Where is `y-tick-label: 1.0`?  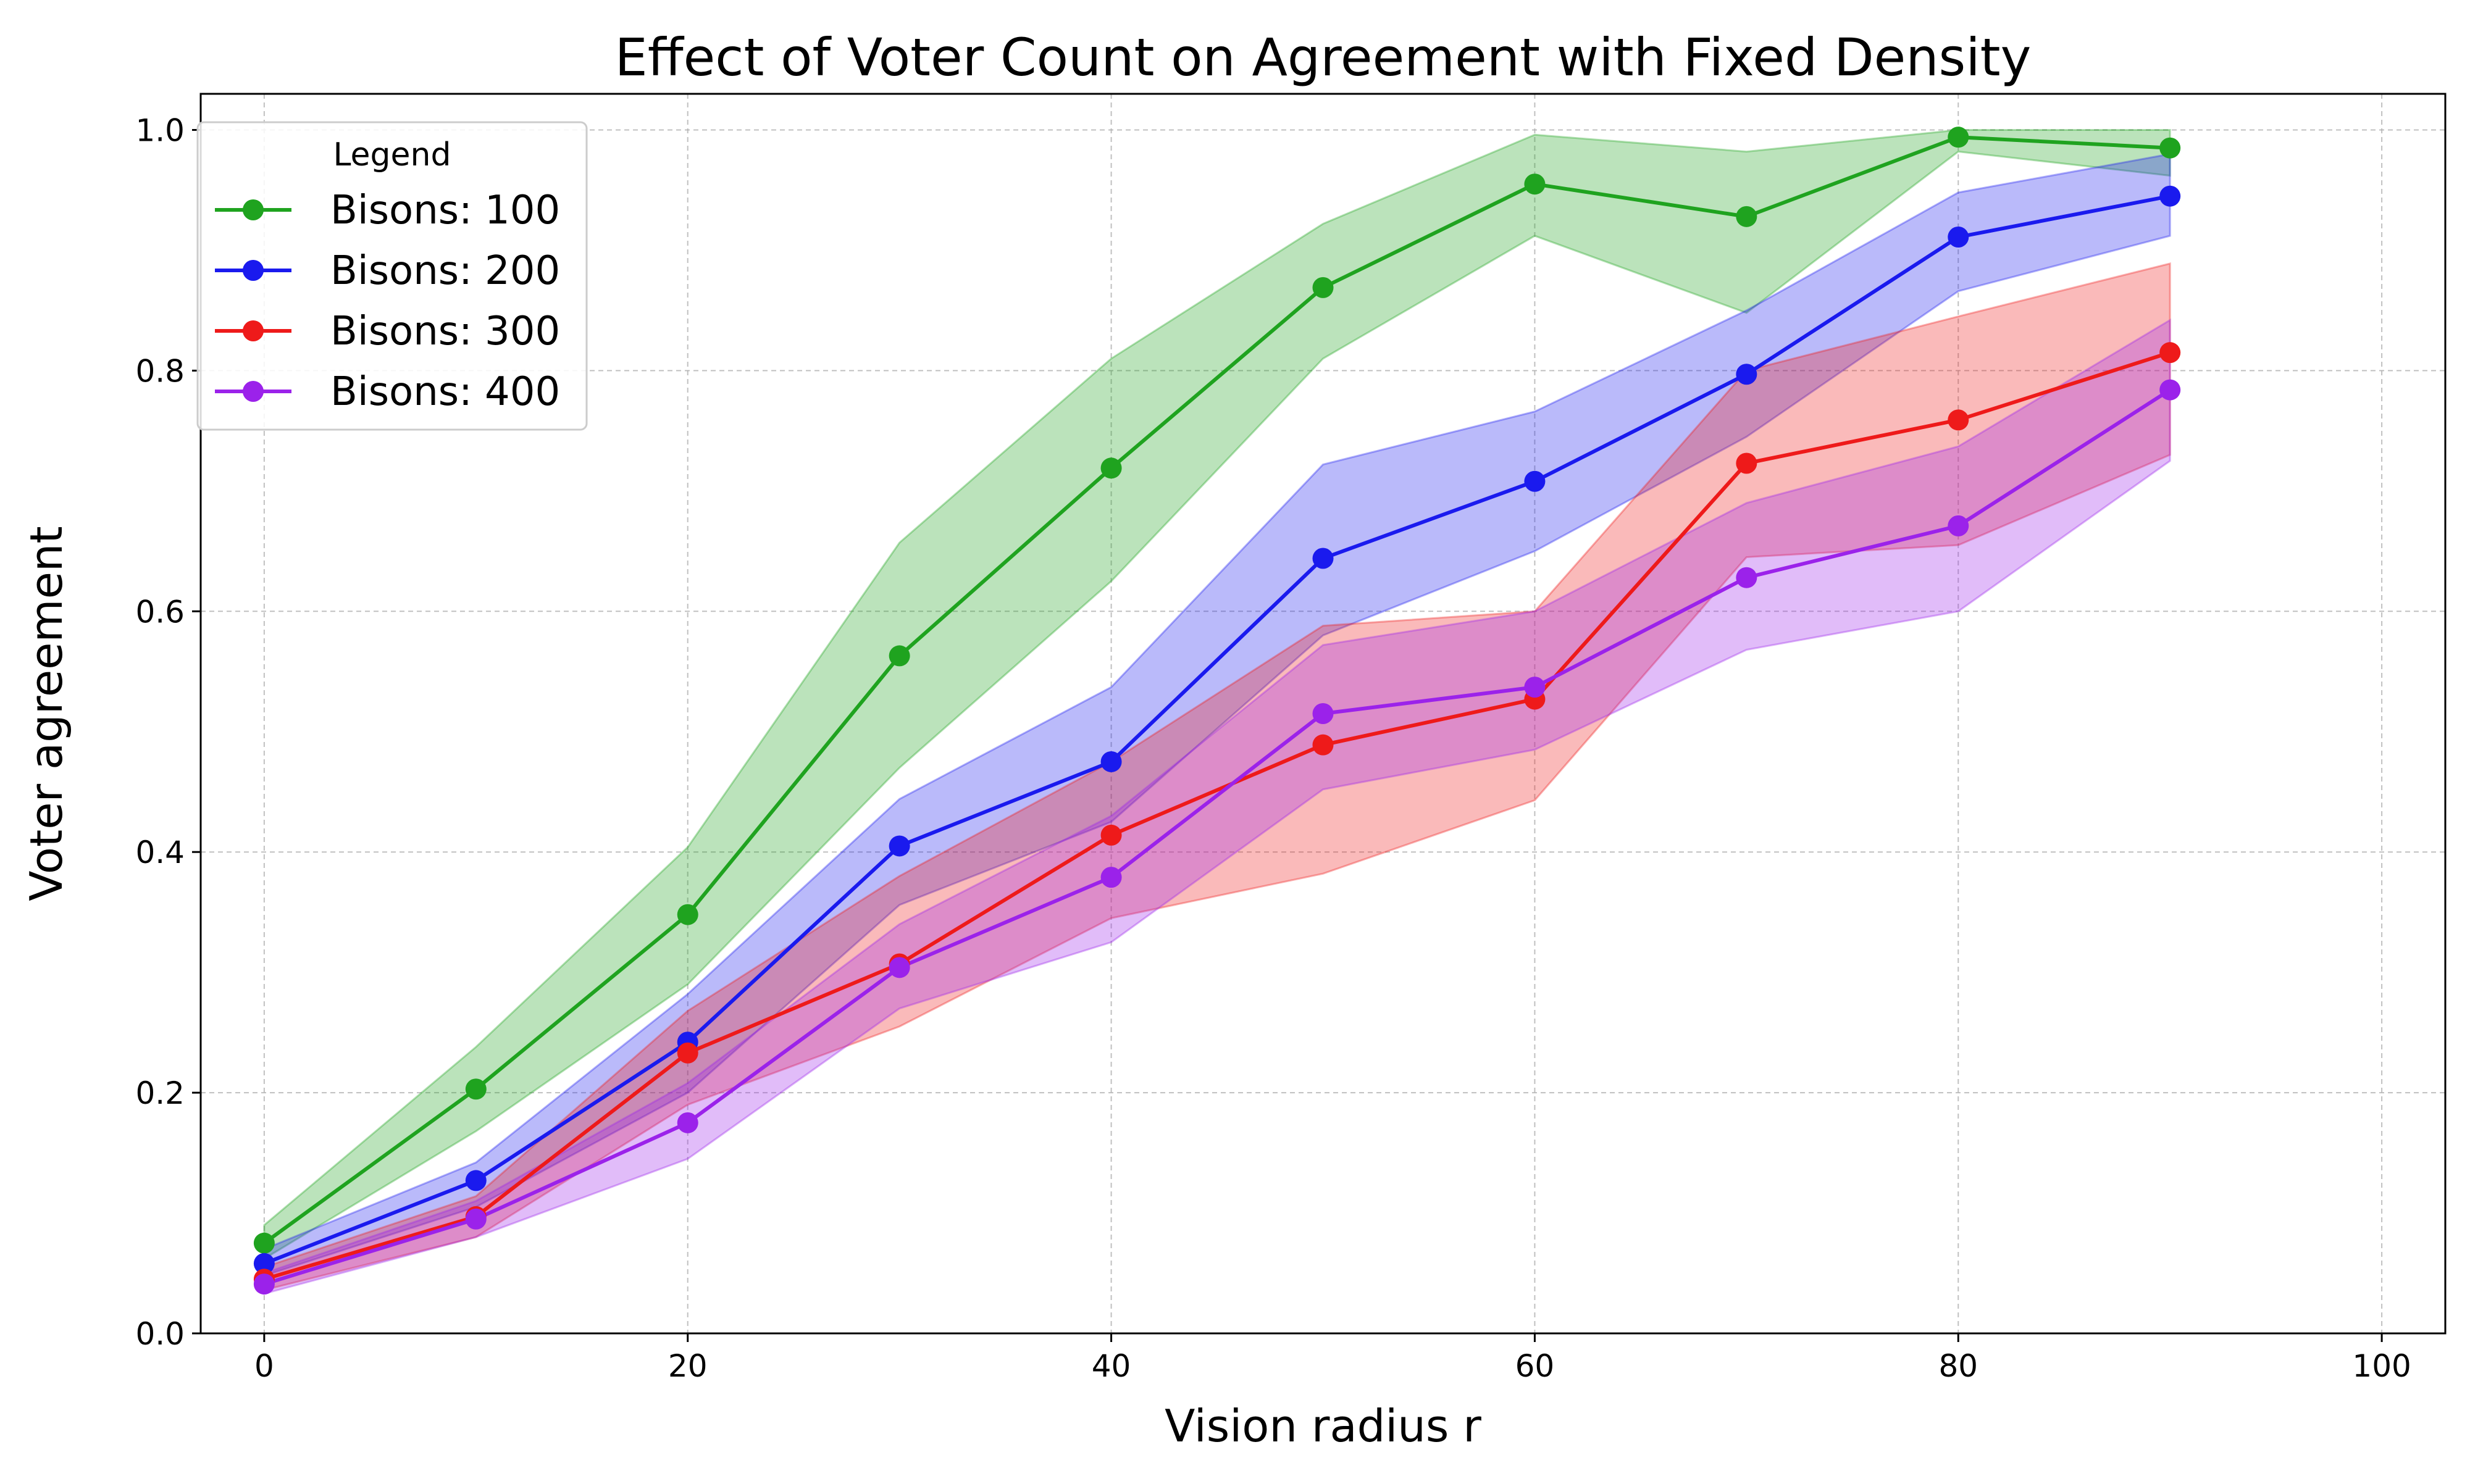 y-tick-label: 1.0 is located at coordinates (160, 130).